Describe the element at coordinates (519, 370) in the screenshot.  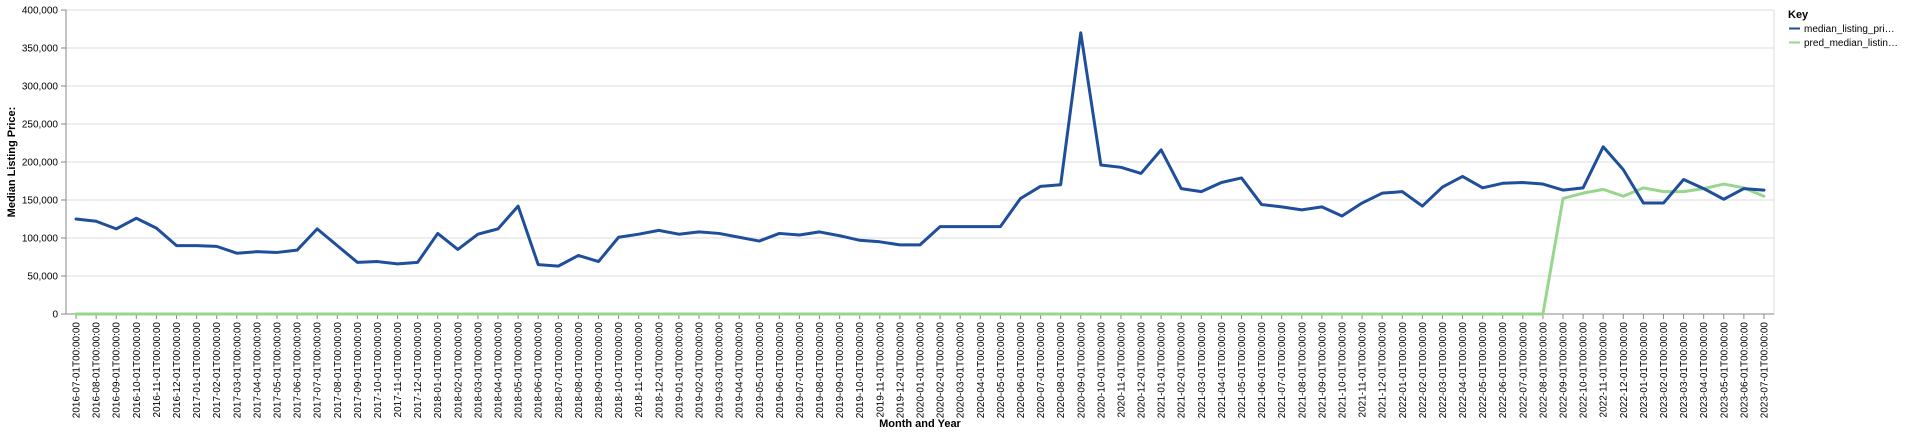
I see `x-tick-label: 2018-05-01T00:00:00` at that location.